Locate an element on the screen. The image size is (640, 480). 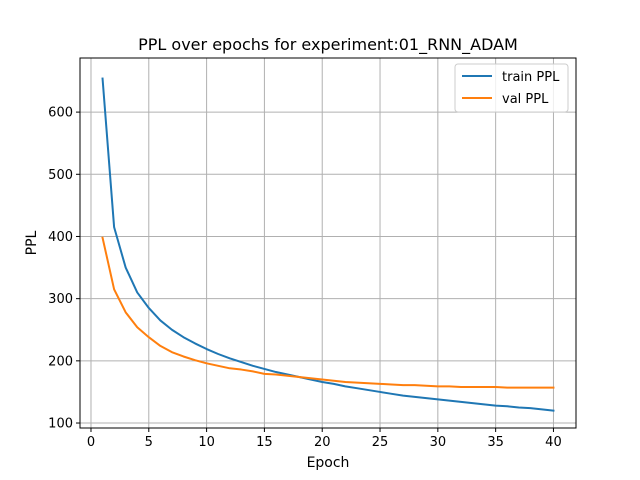
x-tick-label: 35 is located at coordinates (495, 442).